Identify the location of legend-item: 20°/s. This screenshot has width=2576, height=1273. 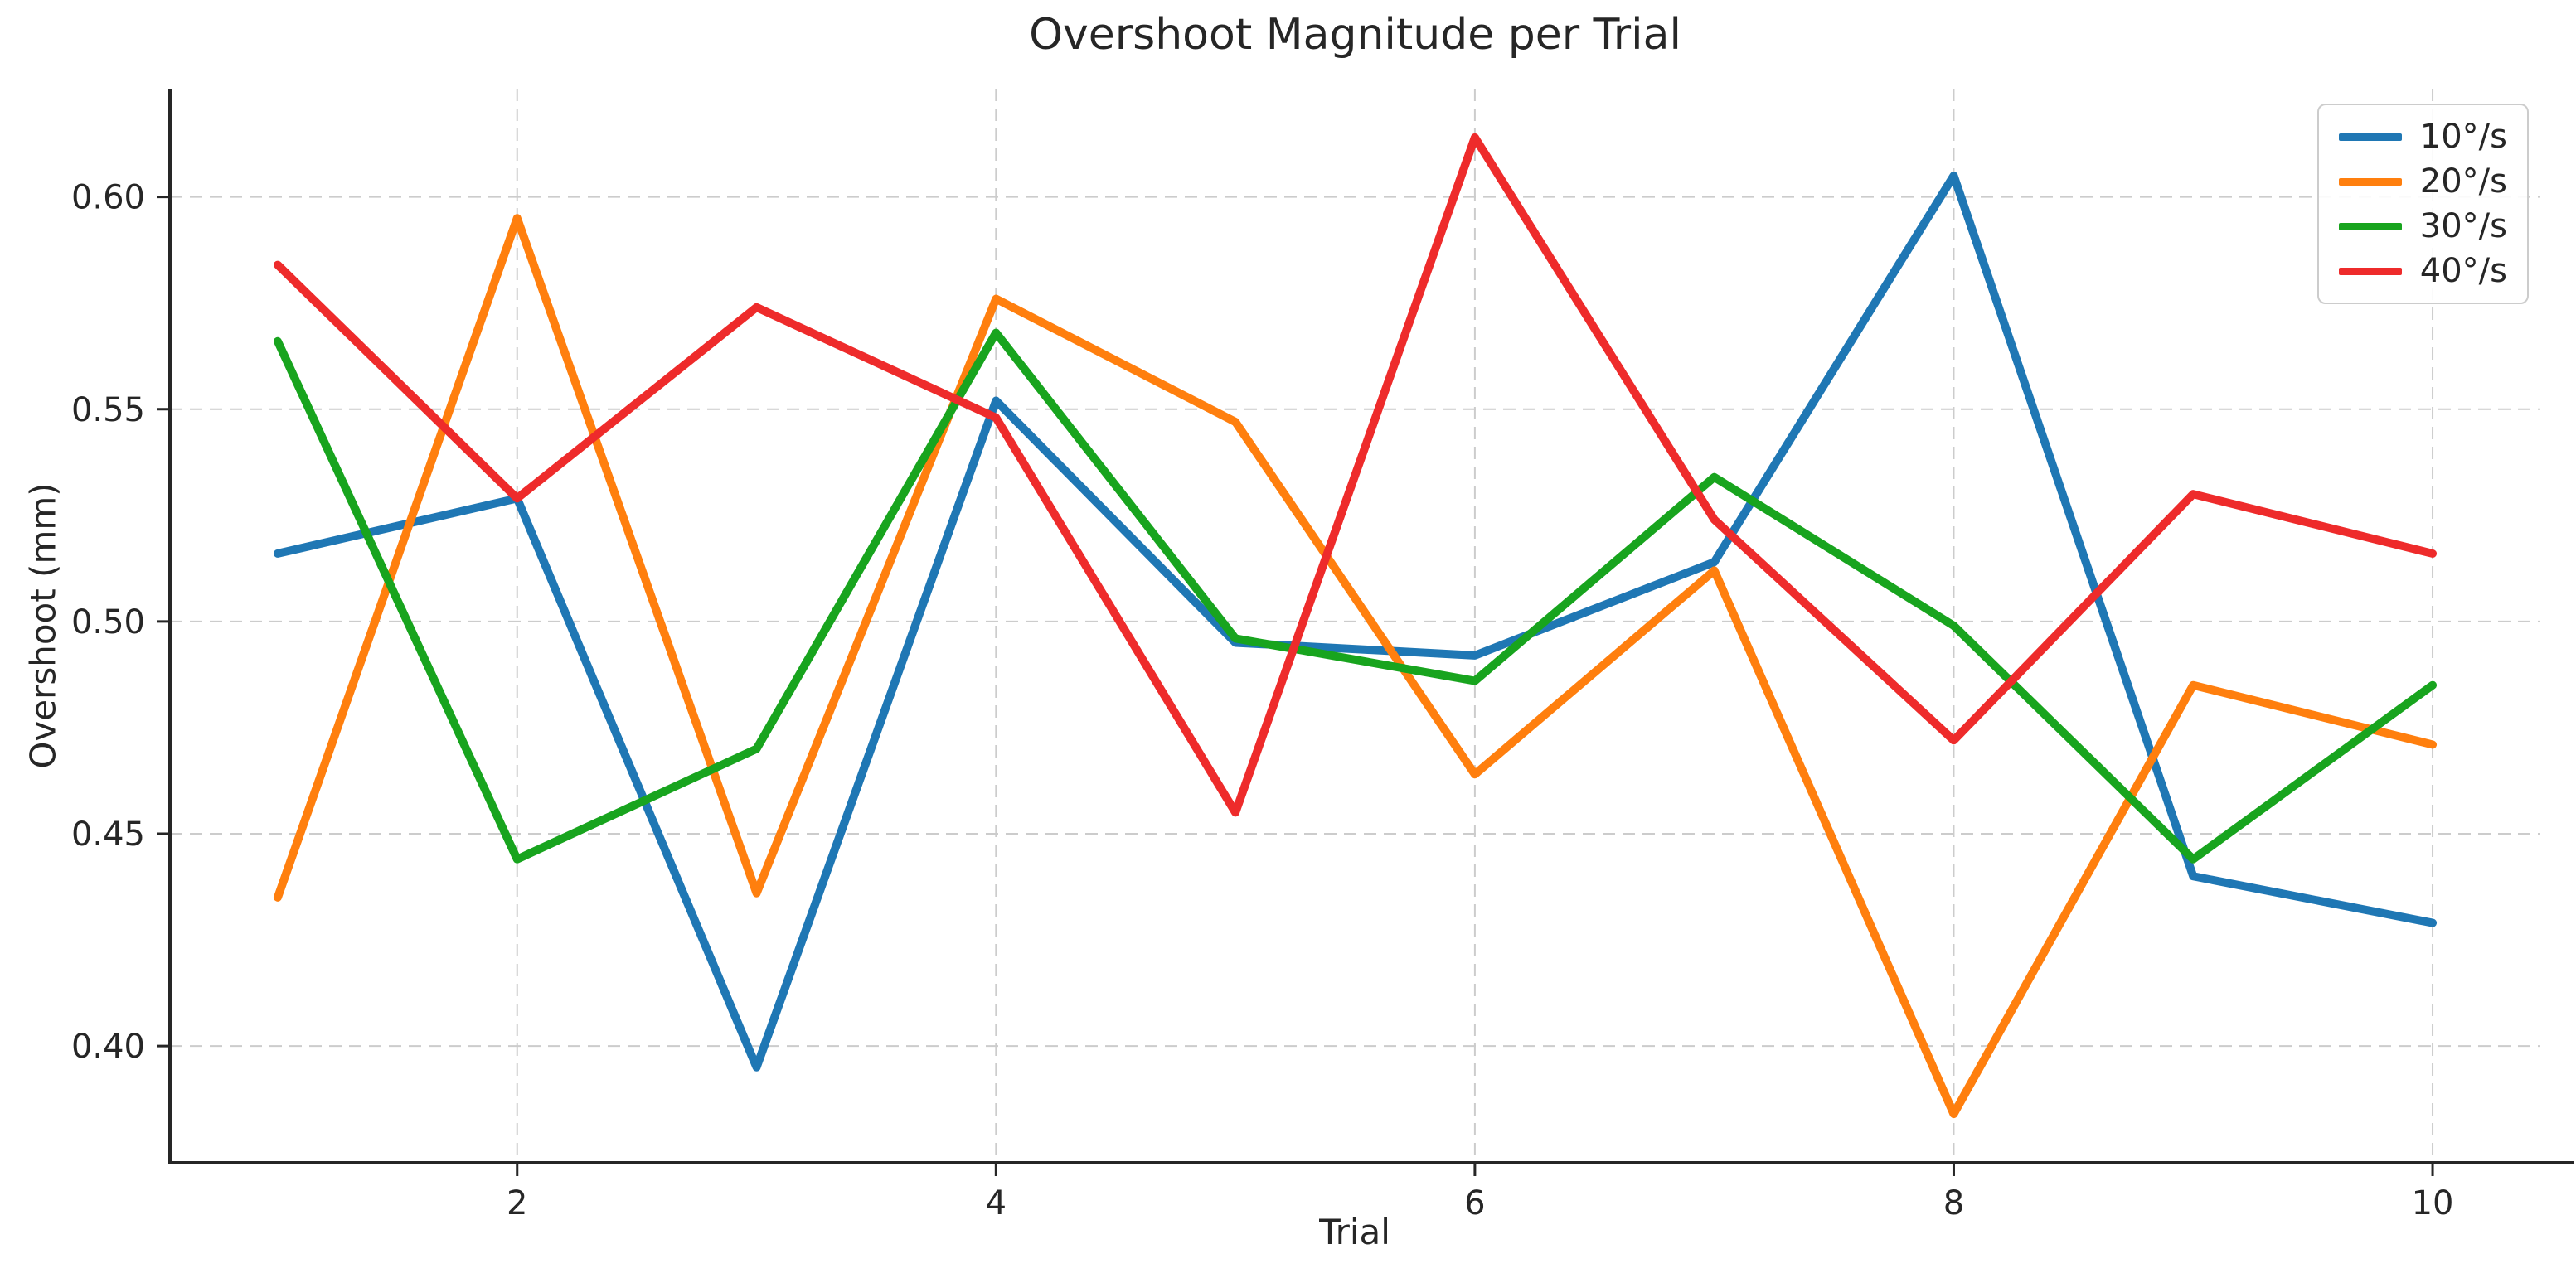
(2422, 181).